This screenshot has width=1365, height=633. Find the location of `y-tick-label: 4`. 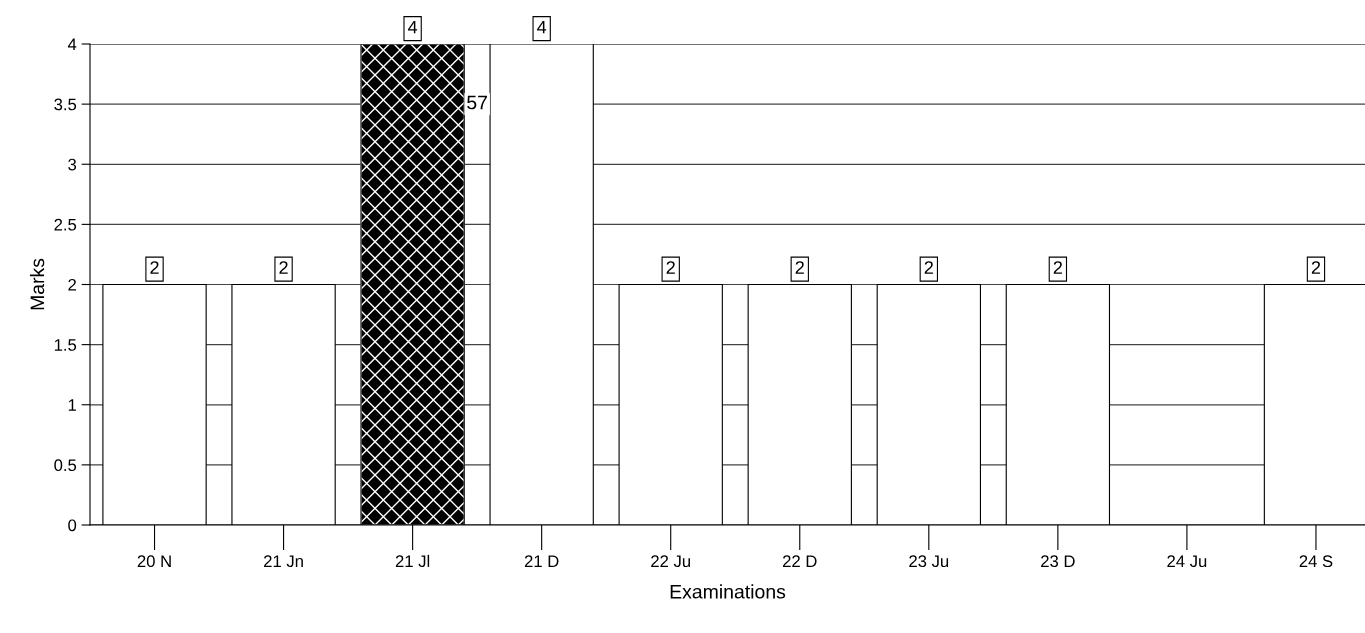

y-tick-label: 4 is located at coordinates (72, 44).